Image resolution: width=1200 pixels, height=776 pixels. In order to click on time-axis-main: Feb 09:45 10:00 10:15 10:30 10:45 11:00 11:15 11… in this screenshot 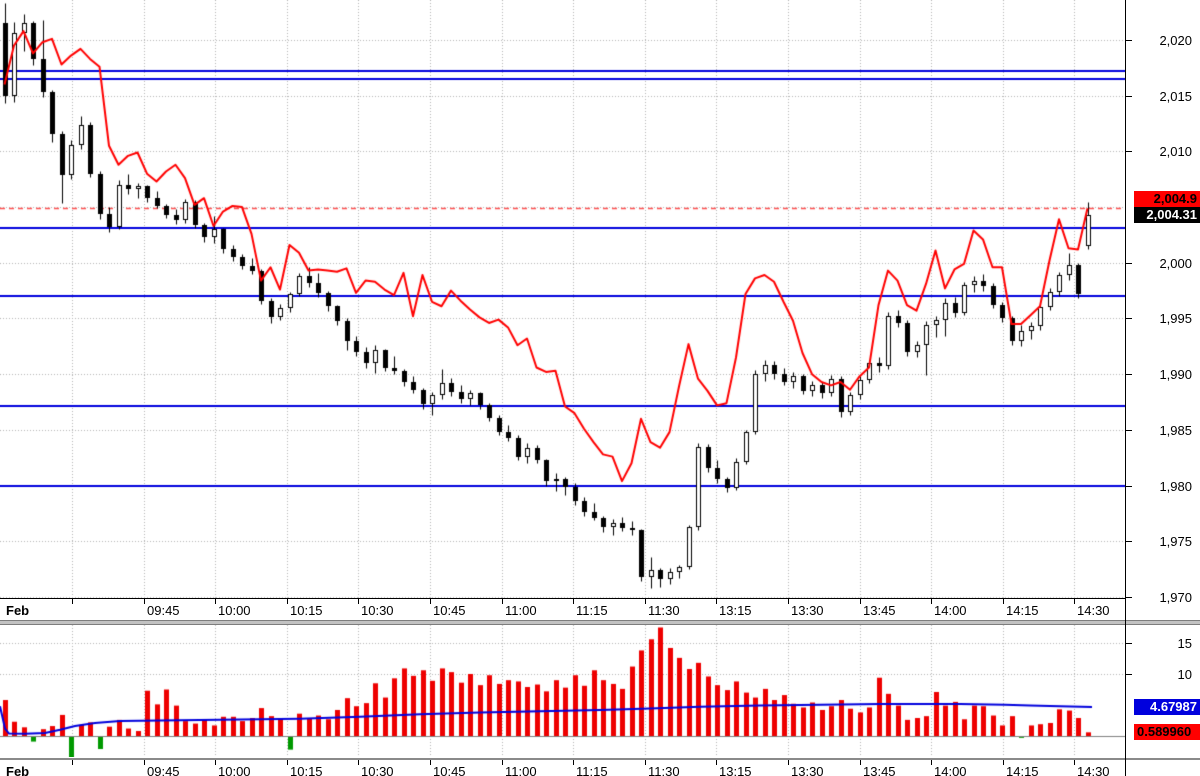, I will do `click(562, 609)`.